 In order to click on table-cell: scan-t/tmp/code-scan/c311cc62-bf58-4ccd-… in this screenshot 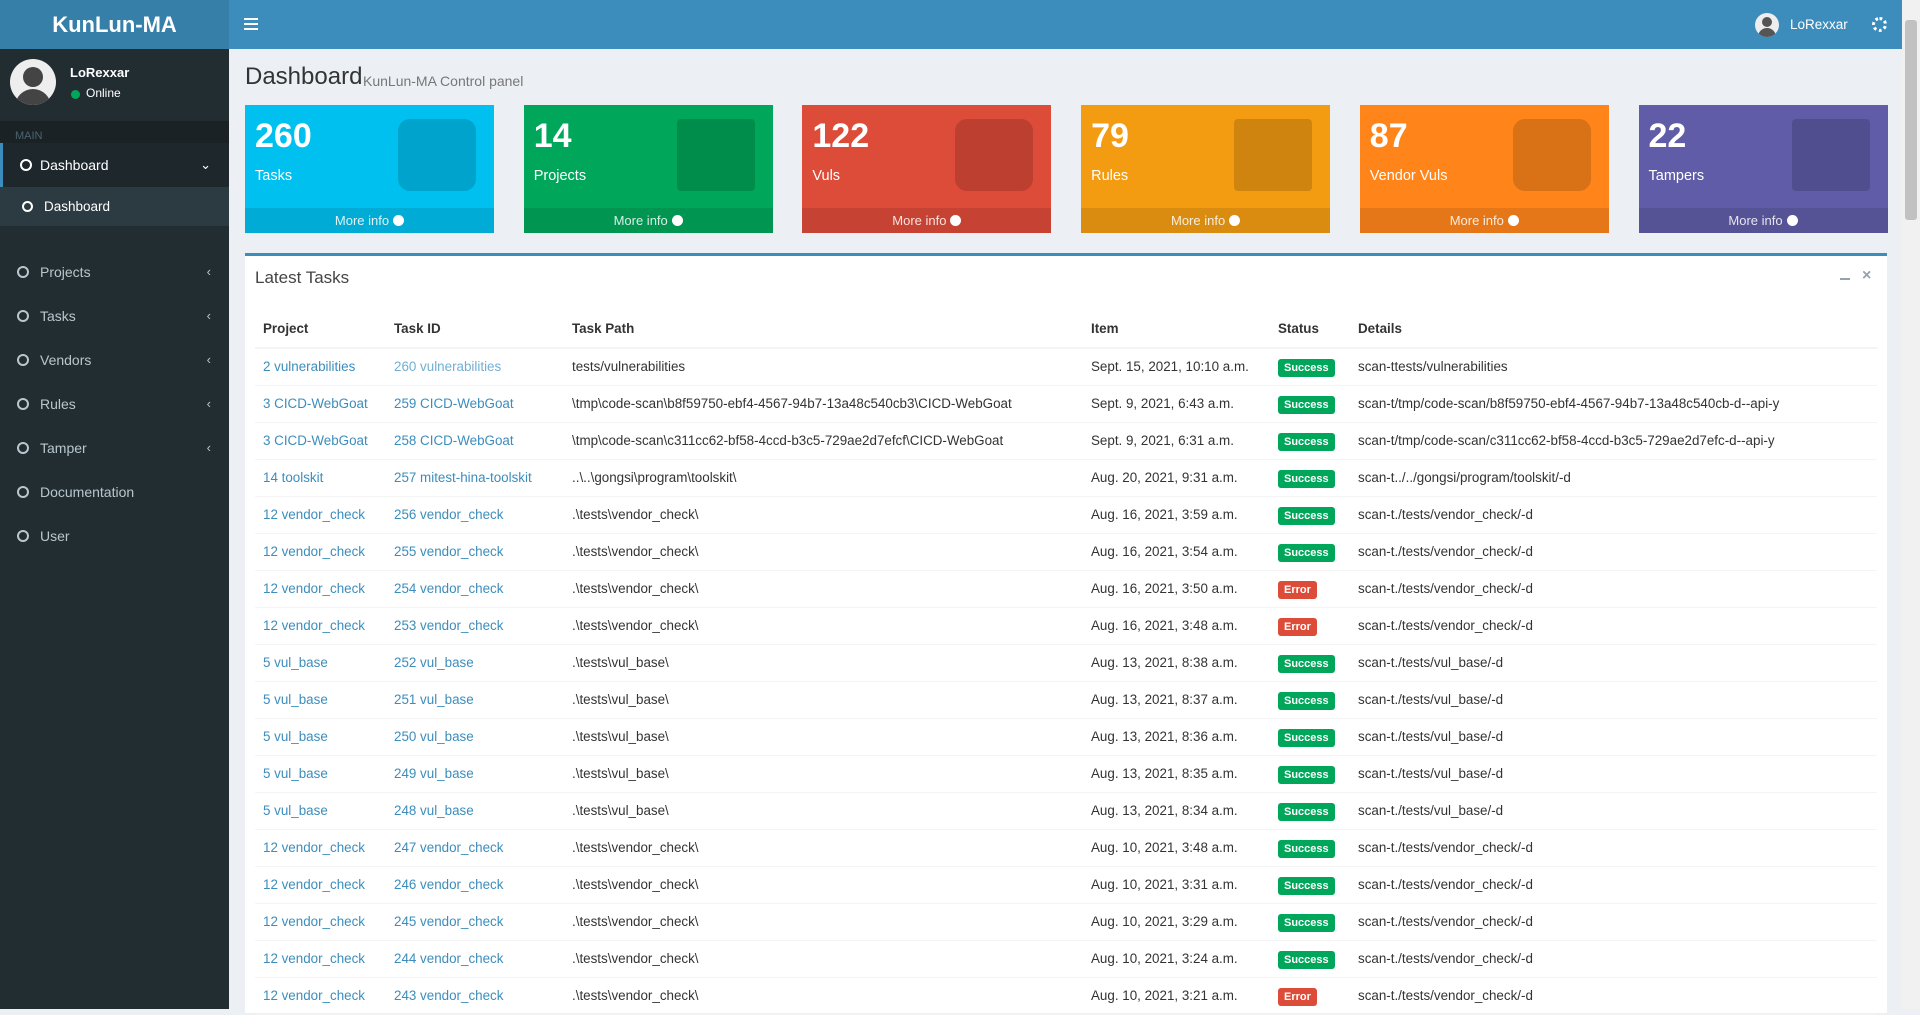, I will do `click(1566, 440)`.